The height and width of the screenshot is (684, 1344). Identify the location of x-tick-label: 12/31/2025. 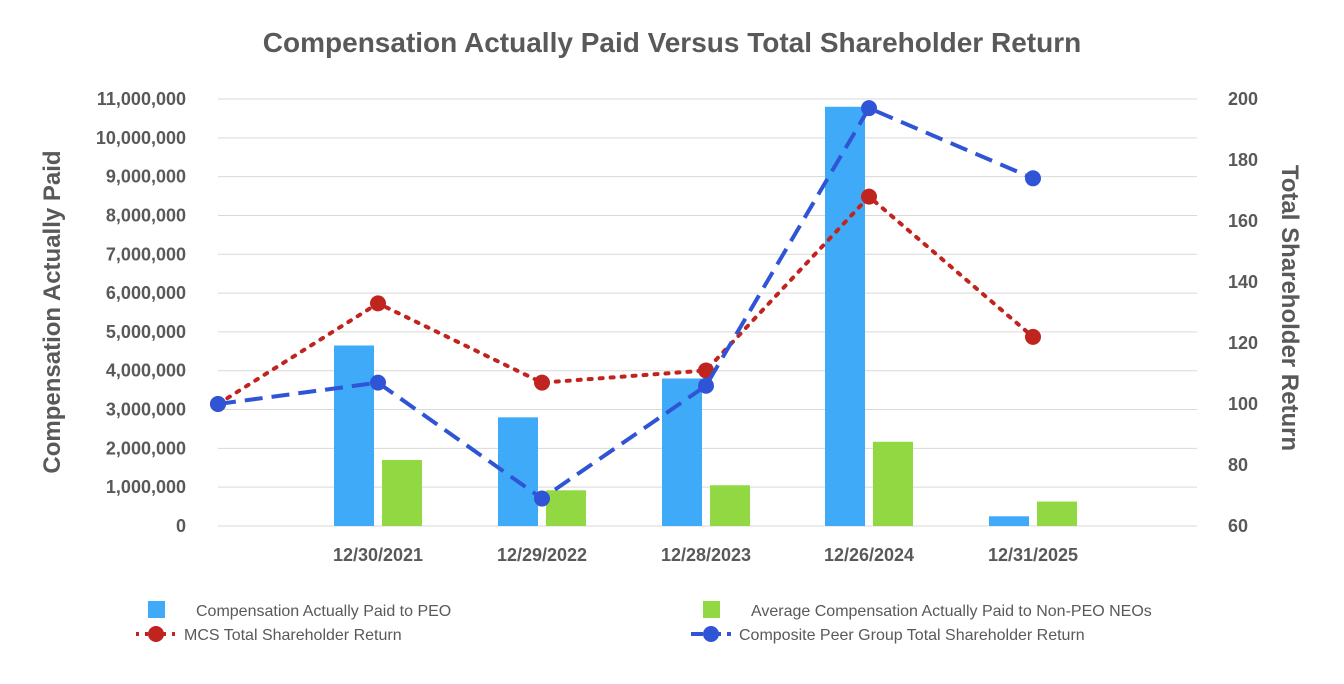
(1033, 555).